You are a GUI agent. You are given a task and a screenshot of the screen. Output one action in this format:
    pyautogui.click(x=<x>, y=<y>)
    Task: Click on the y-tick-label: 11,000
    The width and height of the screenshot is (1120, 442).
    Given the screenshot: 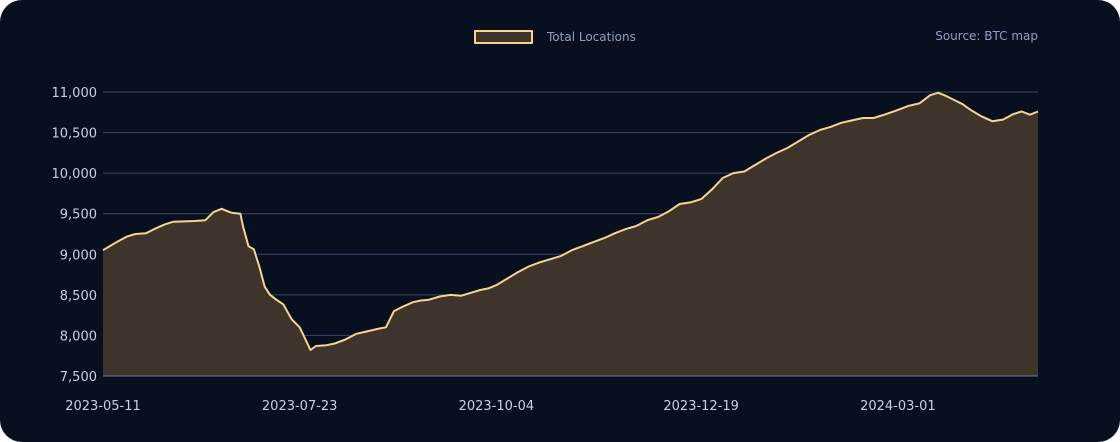 What is the action you would take?
    pyautogui.click(x=75, y=93)
    